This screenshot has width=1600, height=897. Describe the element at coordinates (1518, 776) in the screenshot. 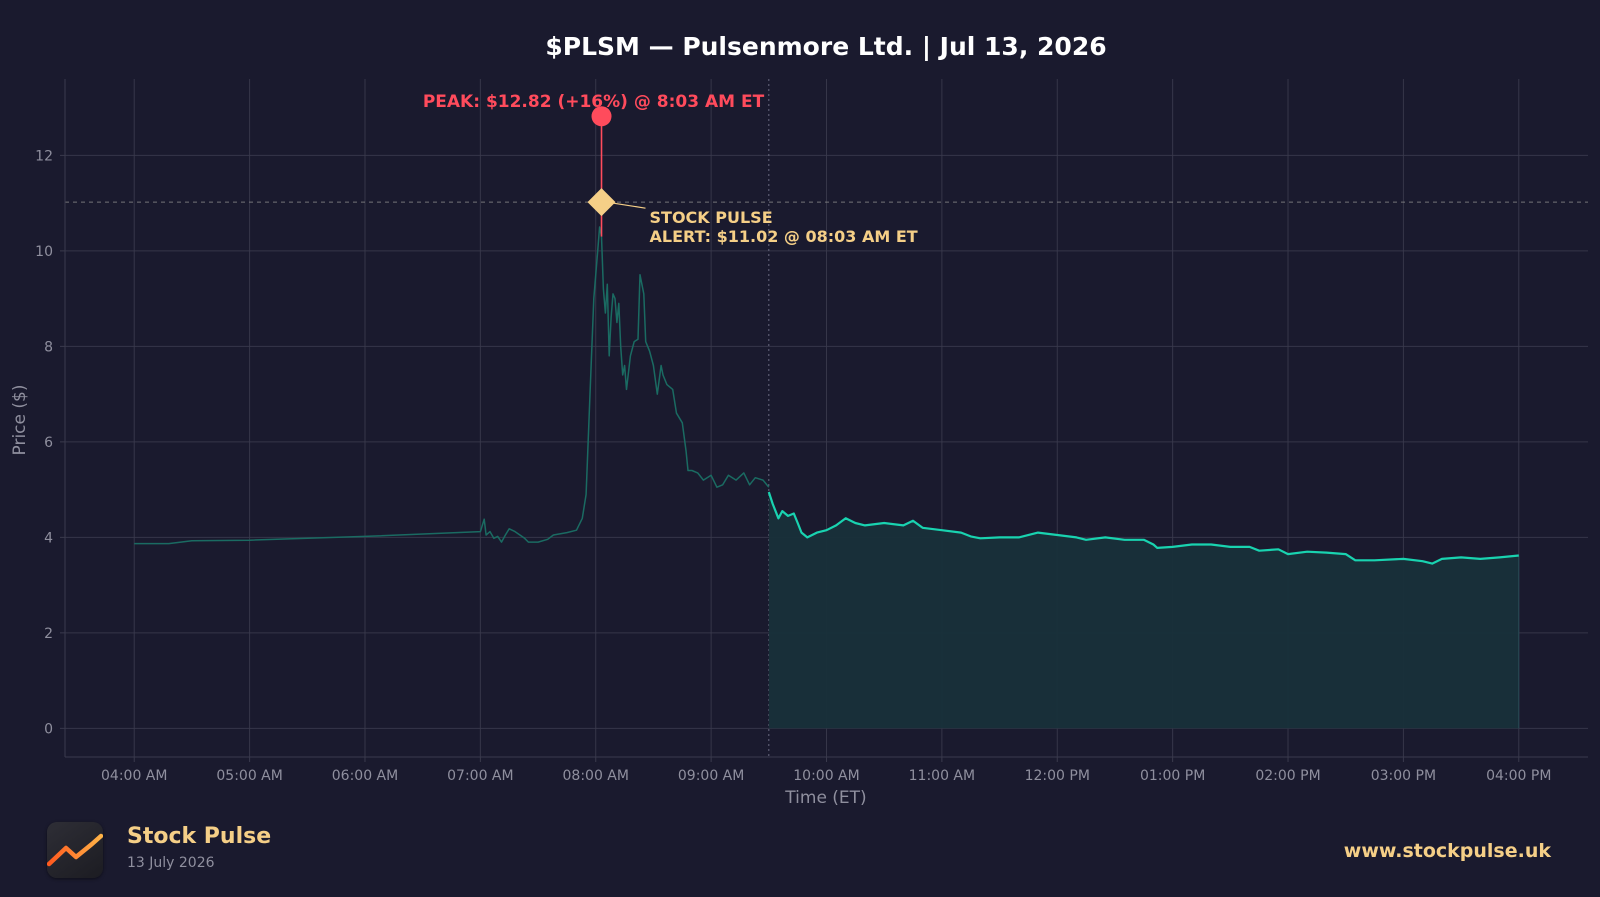

I see `x-tick-label: 04:00 PM` at that location.